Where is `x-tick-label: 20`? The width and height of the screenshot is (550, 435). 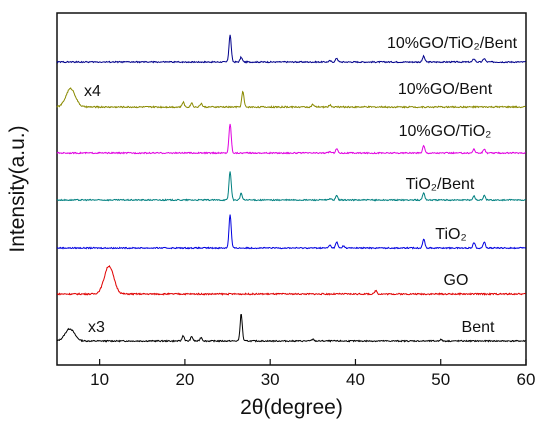 x-tick-label: 20 is located at coordinates (184, 379).